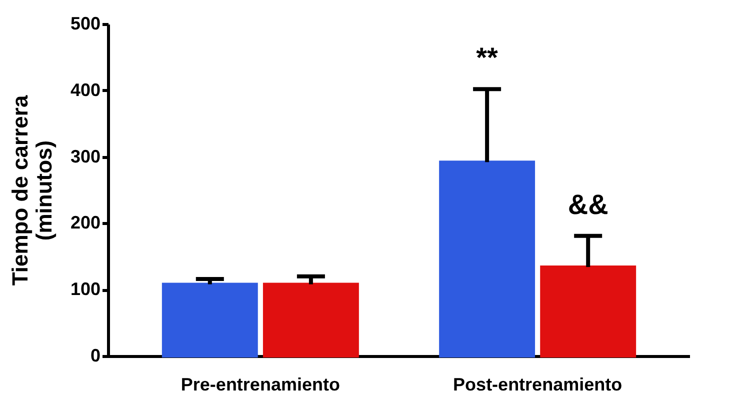 This screenshot has width=751, height=405. I want to click on annotation: &&, so click(588, 204).